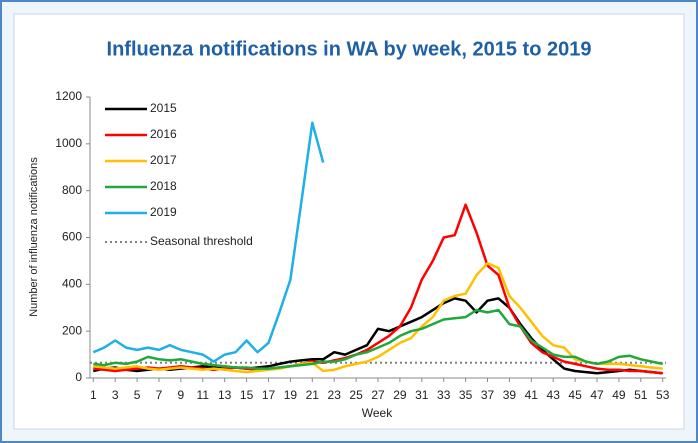 This screenshot has width=698, height=443. I want to click on x-tick-label: 35, so click(466, 395).